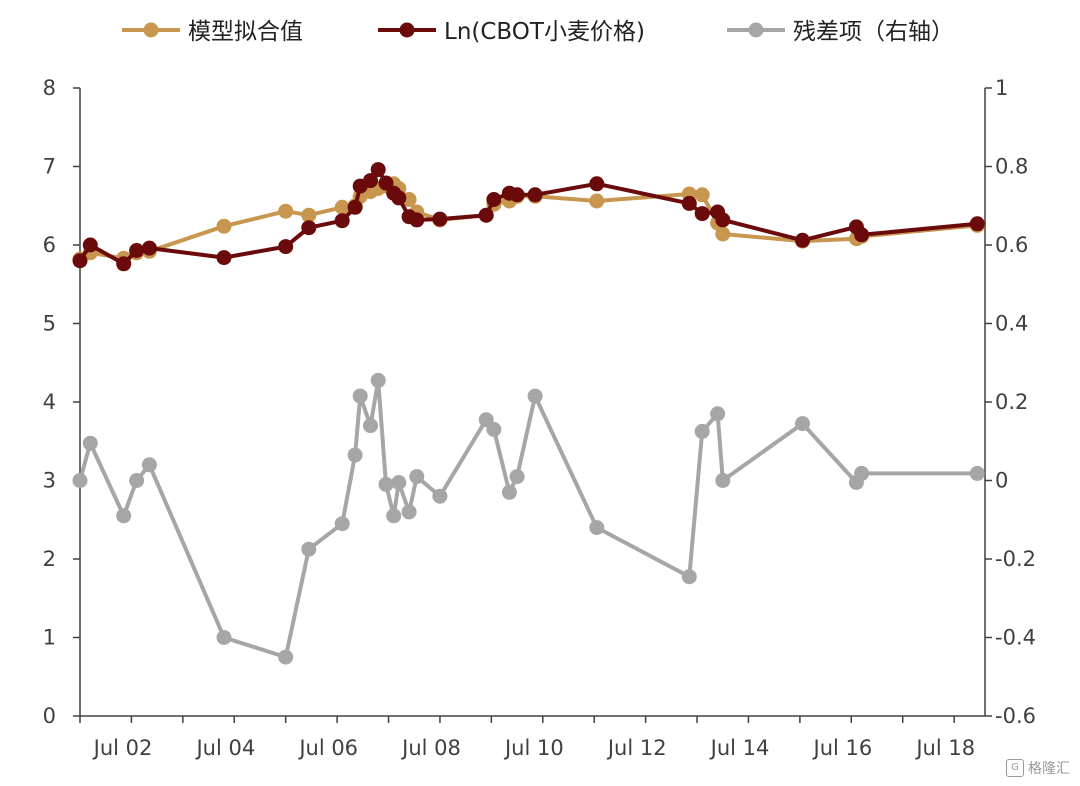 Image resolution: width=1080 pixels, height=786 pixels. What do you see at coordinates (739, 748) in the screenshot?
I see `x-tick-label: Jul 14` at bounding box center [739, 748].